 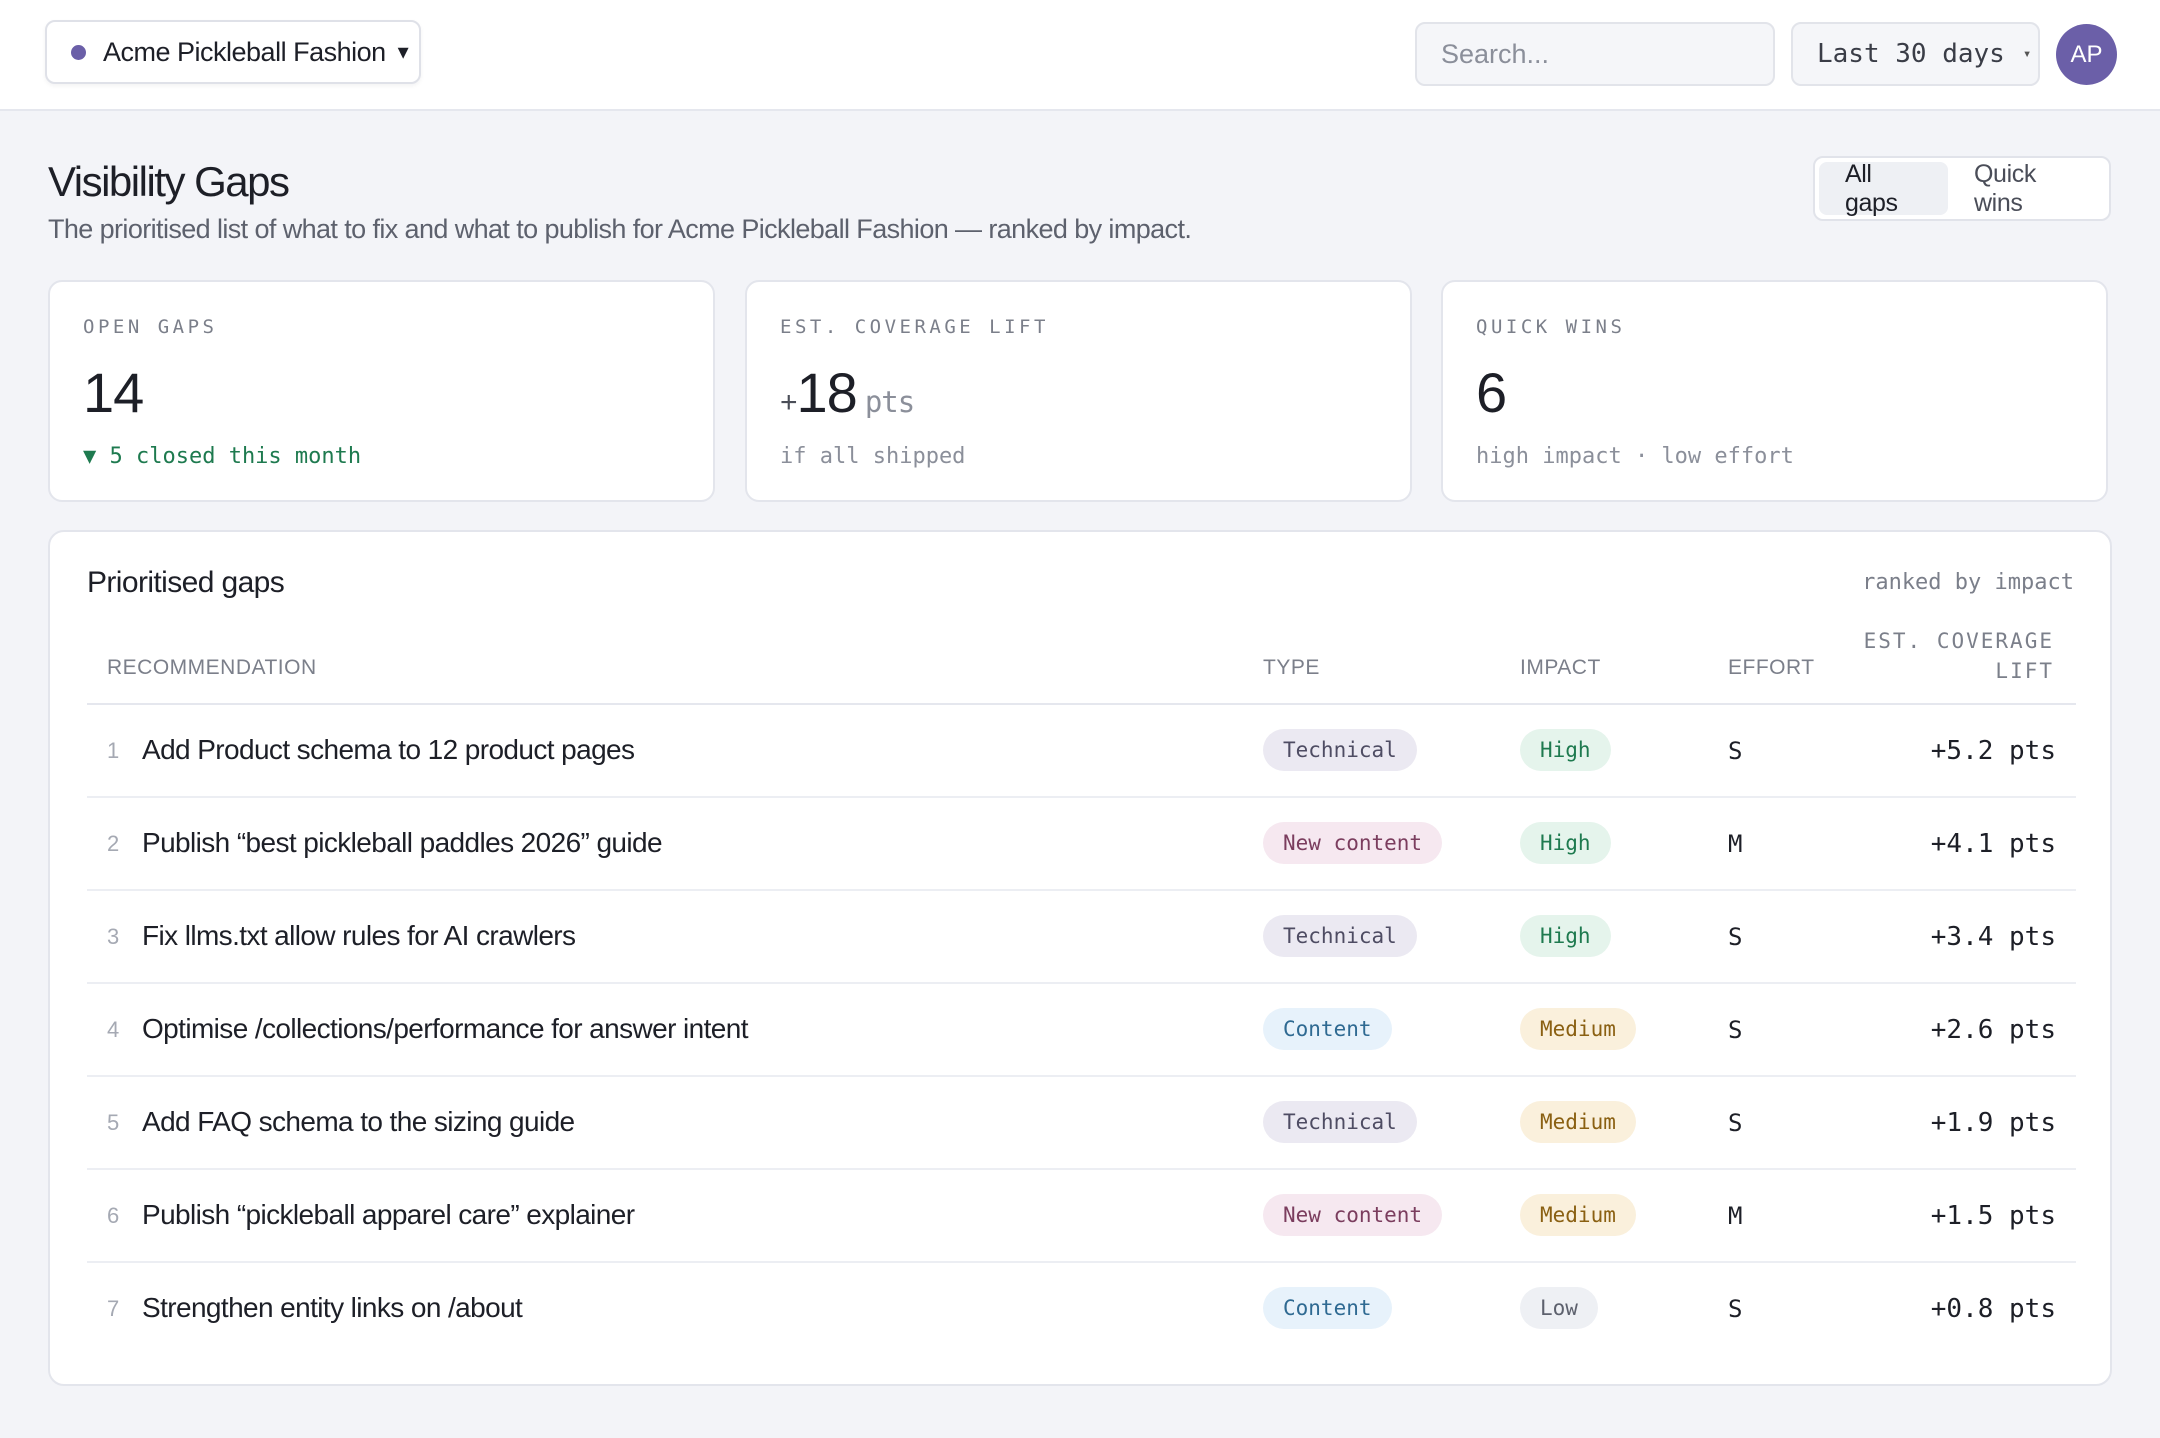 What do you see at coordinates (113, 936) in the screenshot?
I see `row-rank: 3` at bounding box center [113, 936].